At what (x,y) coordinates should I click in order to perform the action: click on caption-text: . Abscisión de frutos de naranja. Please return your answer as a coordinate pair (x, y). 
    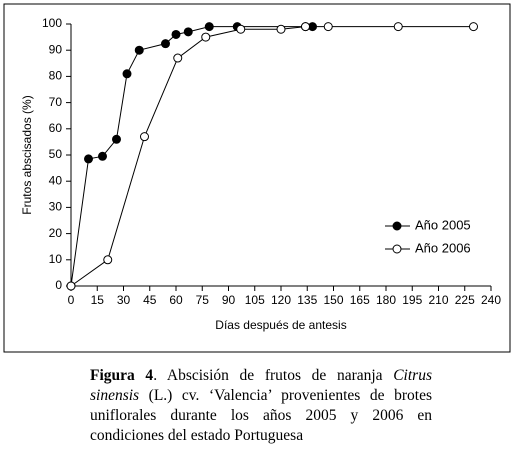
    Looking at the image, I should click on (273, 375).